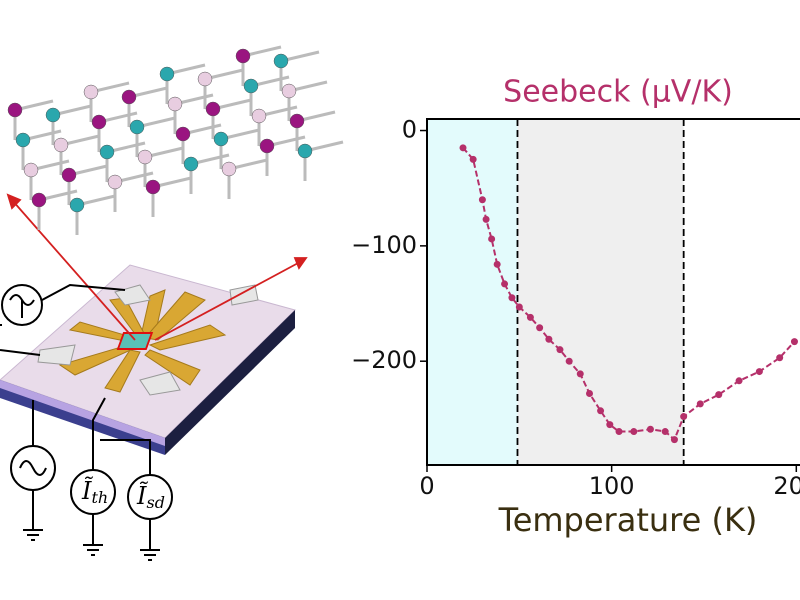  I want to click on zoom-arrows, so click(157, 267).